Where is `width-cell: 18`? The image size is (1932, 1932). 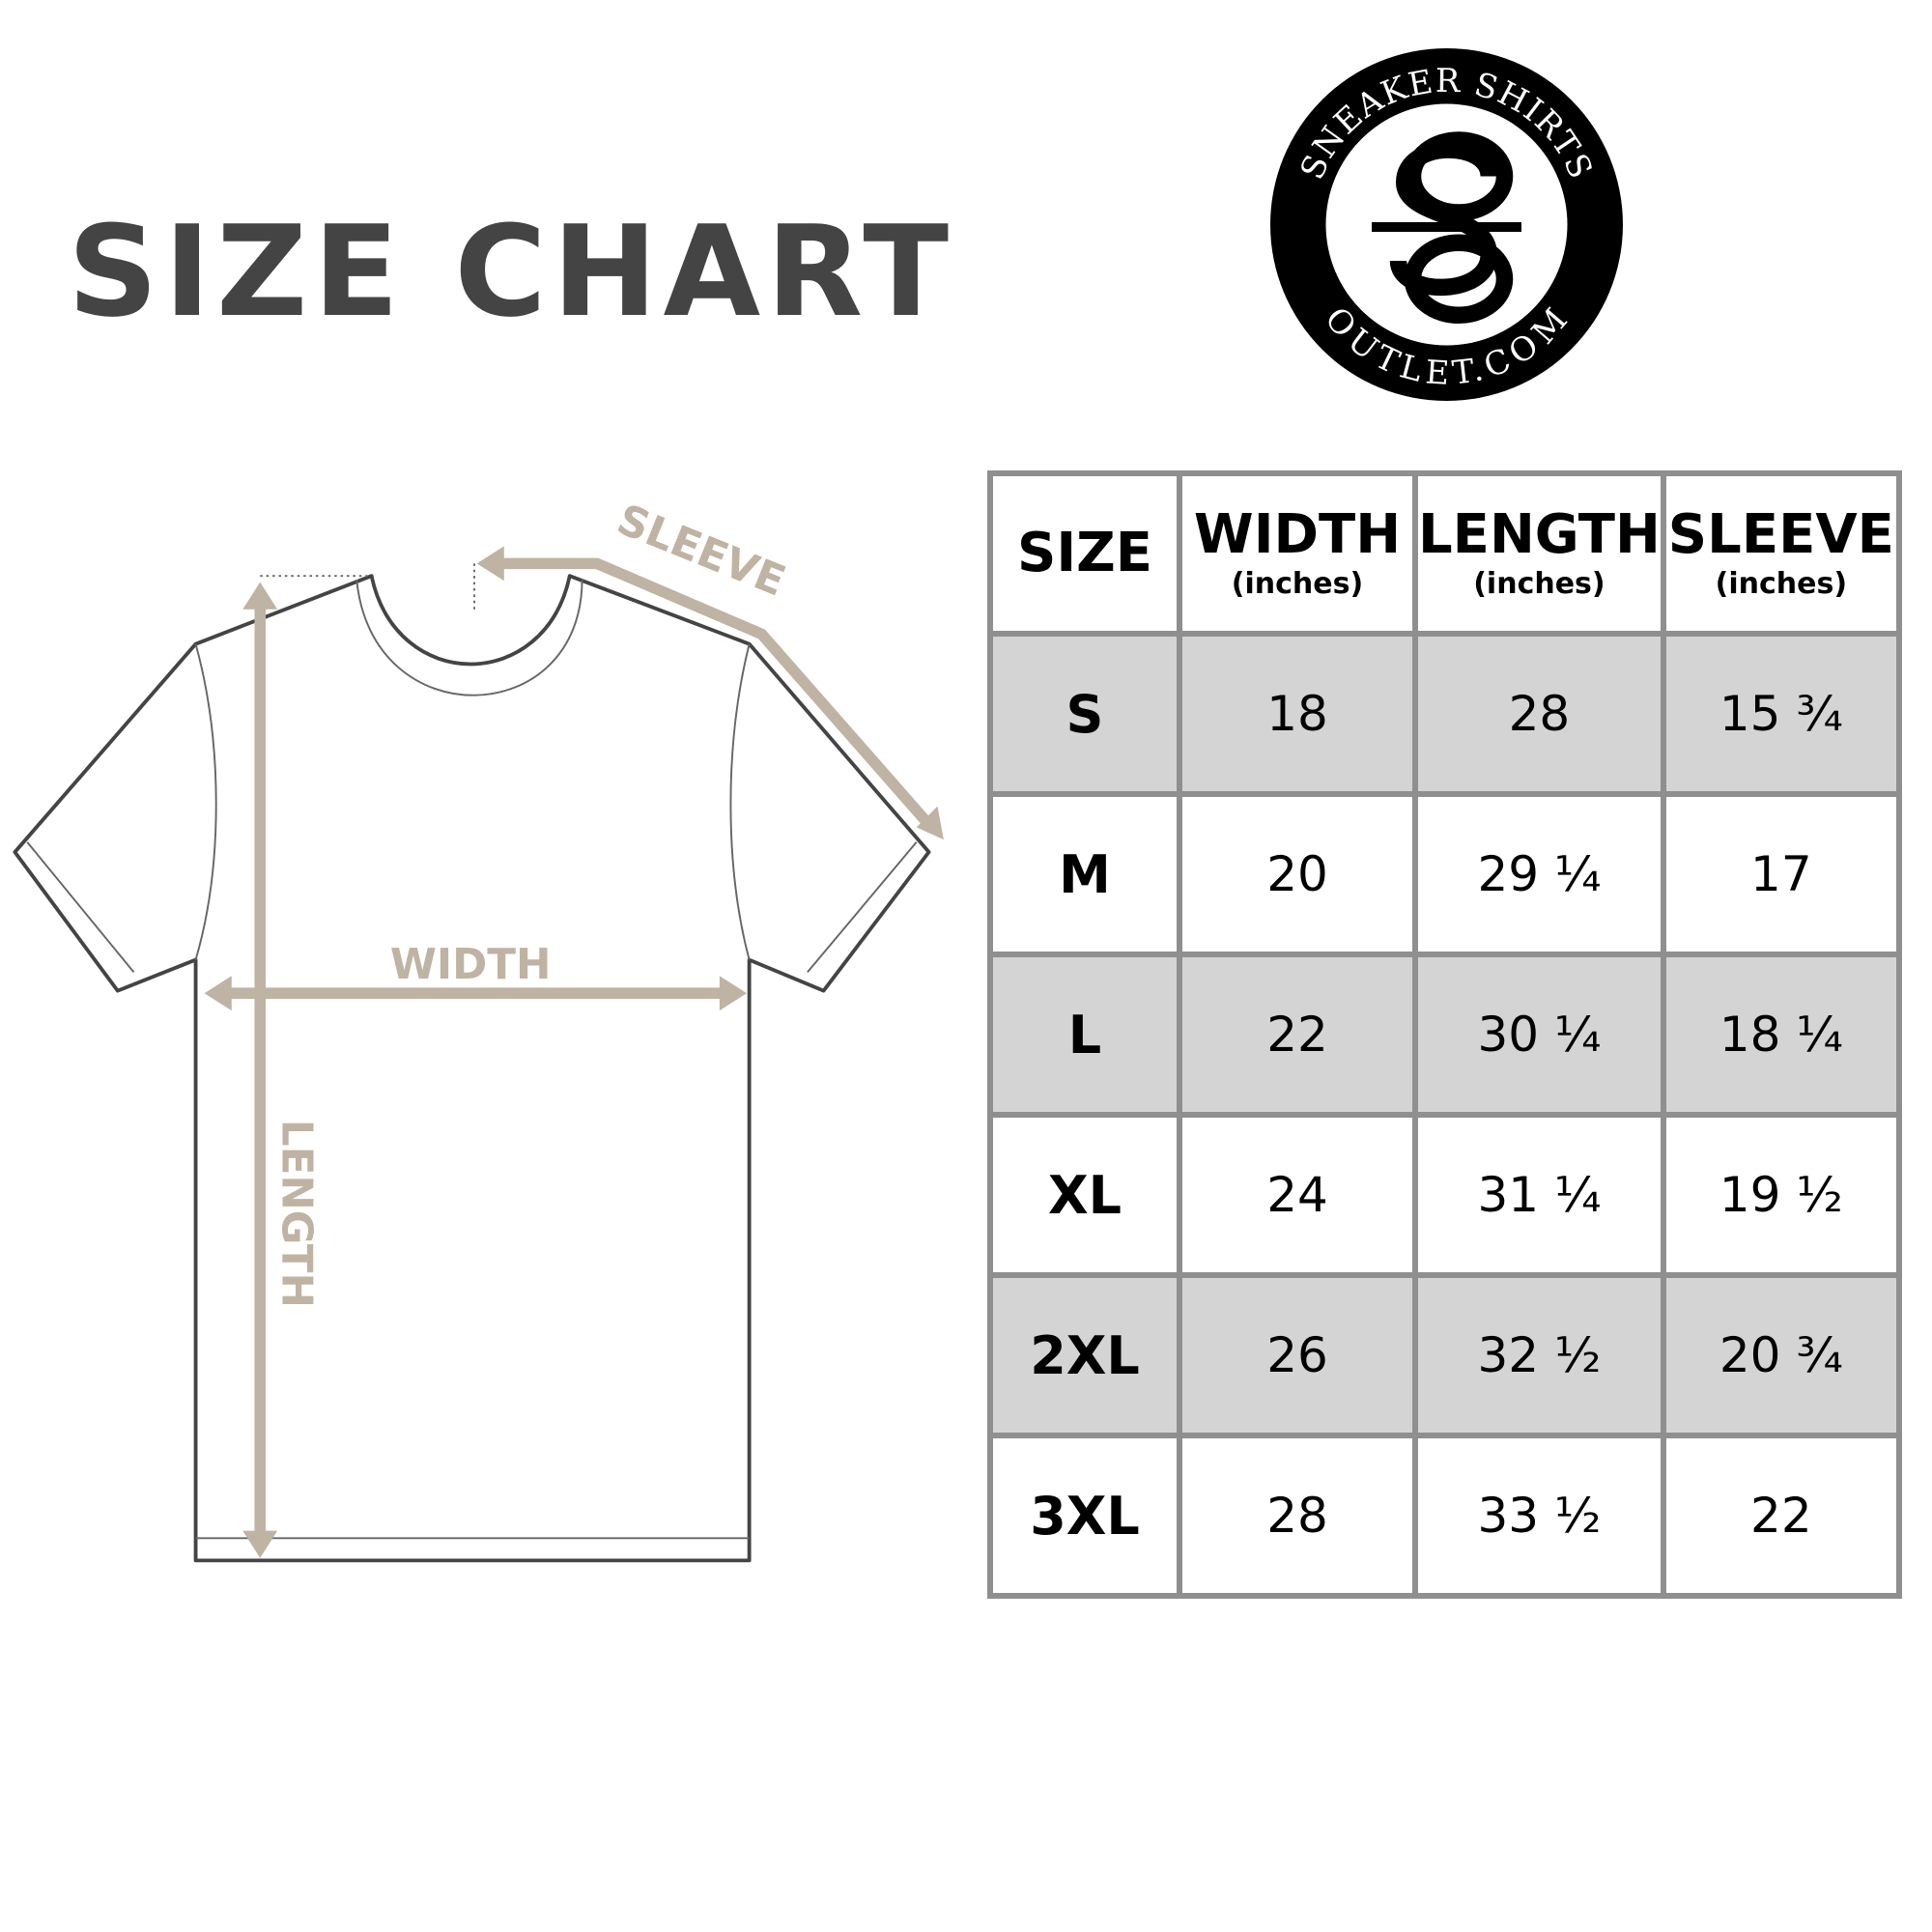
width-cell: 18 is located at coordinates (1297, 714).